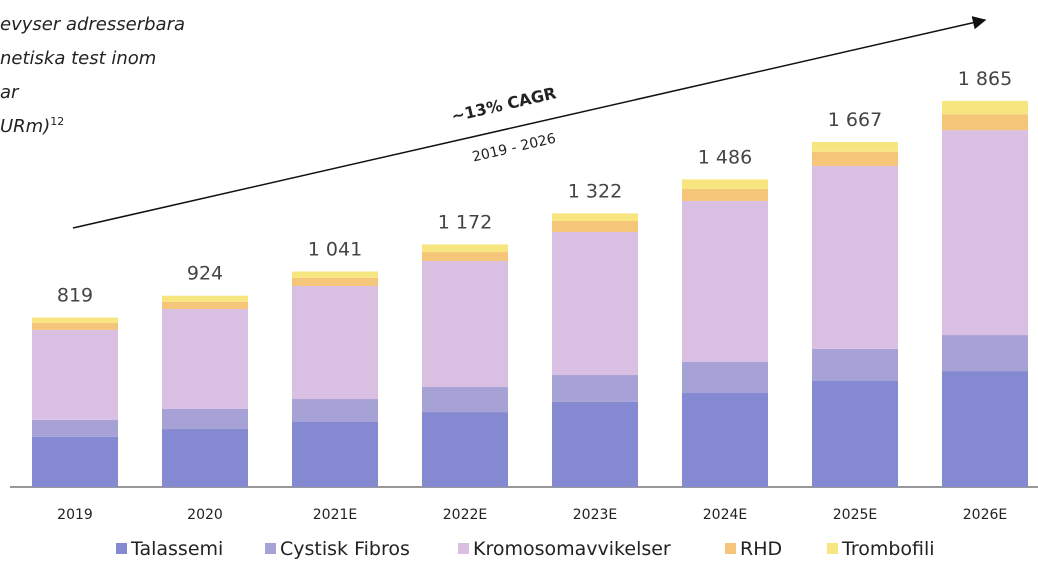  What do you see at coordinates (335, 250) in the screenshot?
I see `total-label: 1 041` at bounding box center [335, 250].